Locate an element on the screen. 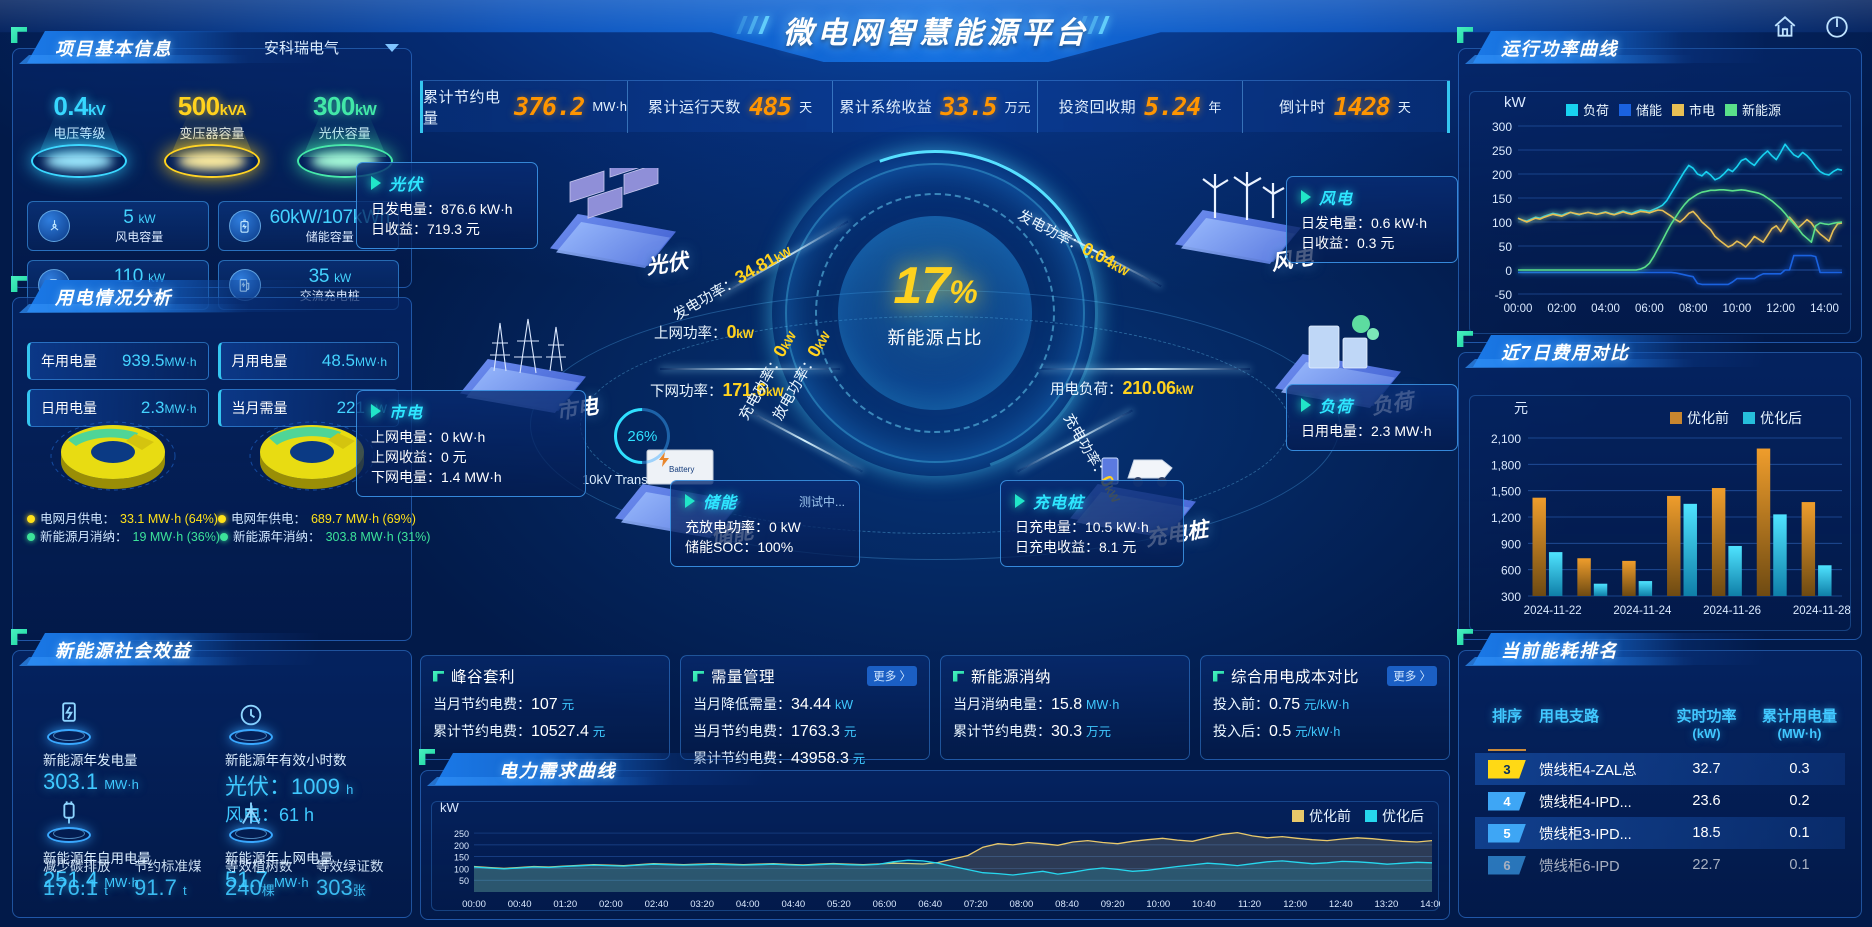 The height and width of the screenshot is (927, 1872). panel-title-text: 项目基本信息 is located at coordinates (113, 49).